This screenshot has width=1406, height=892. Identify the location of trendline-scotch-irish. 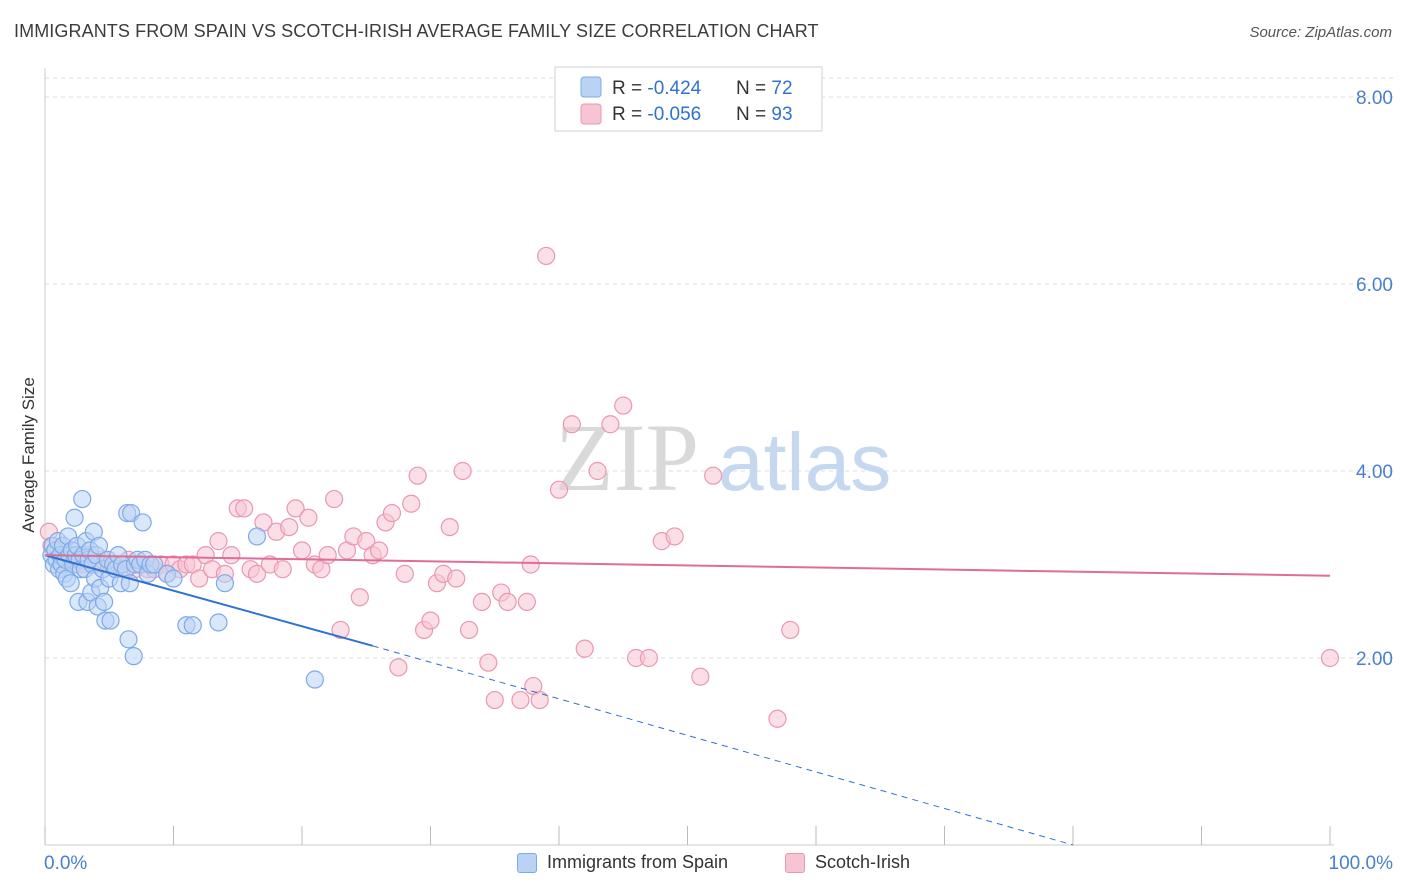
(687, 565).